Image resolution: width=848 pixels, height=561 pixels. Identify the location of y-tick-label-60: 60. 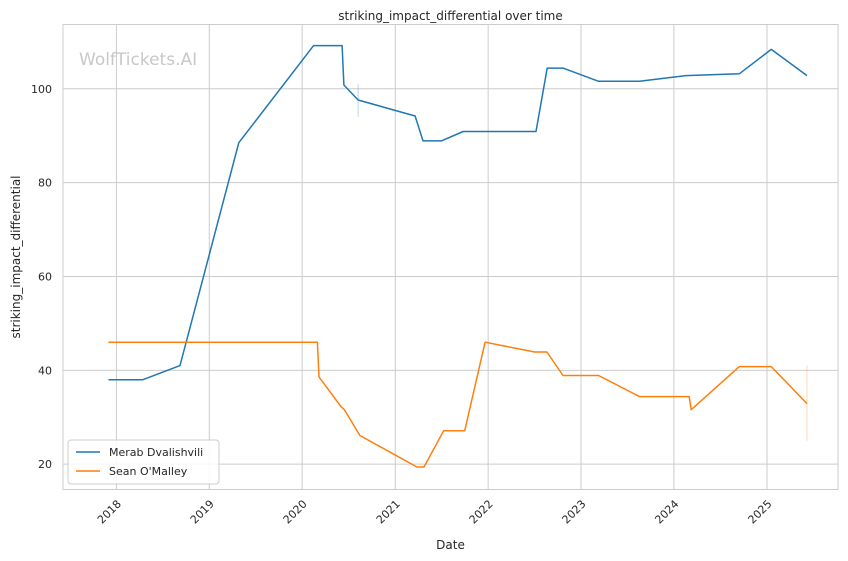
(45, 276).